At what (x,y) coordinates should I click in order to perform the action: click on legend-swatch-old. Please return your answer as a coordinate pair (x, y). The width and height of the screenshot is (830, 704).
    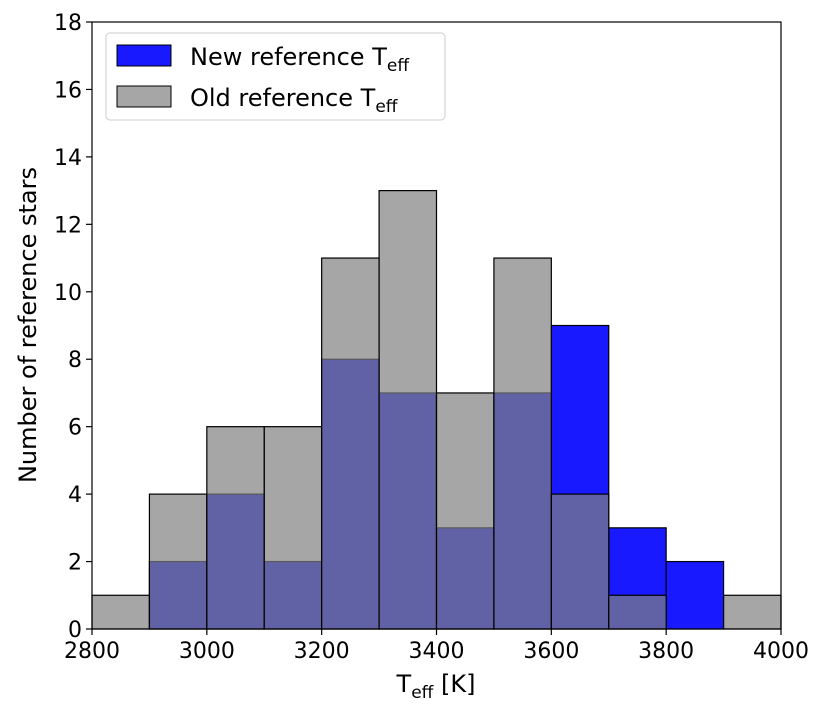
    Looking at the image, I should click on (144, 96).